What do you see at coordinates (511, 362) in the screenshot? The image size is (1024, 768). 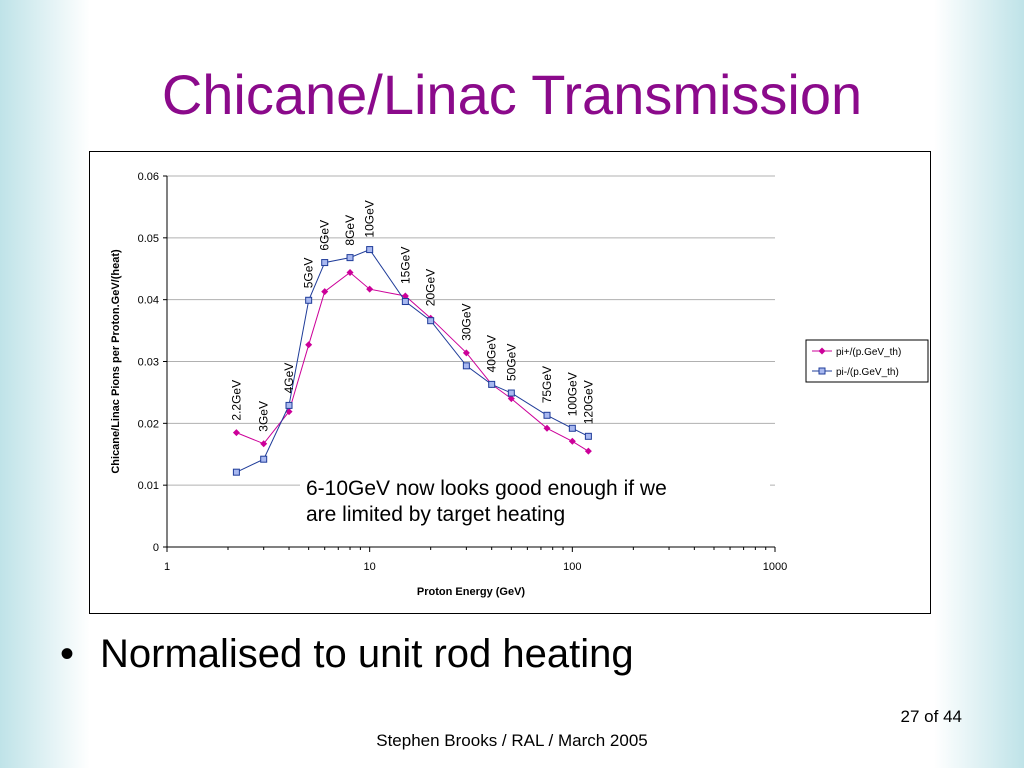 I see `point-label: 50GeV` at bounding box center [511, 362].